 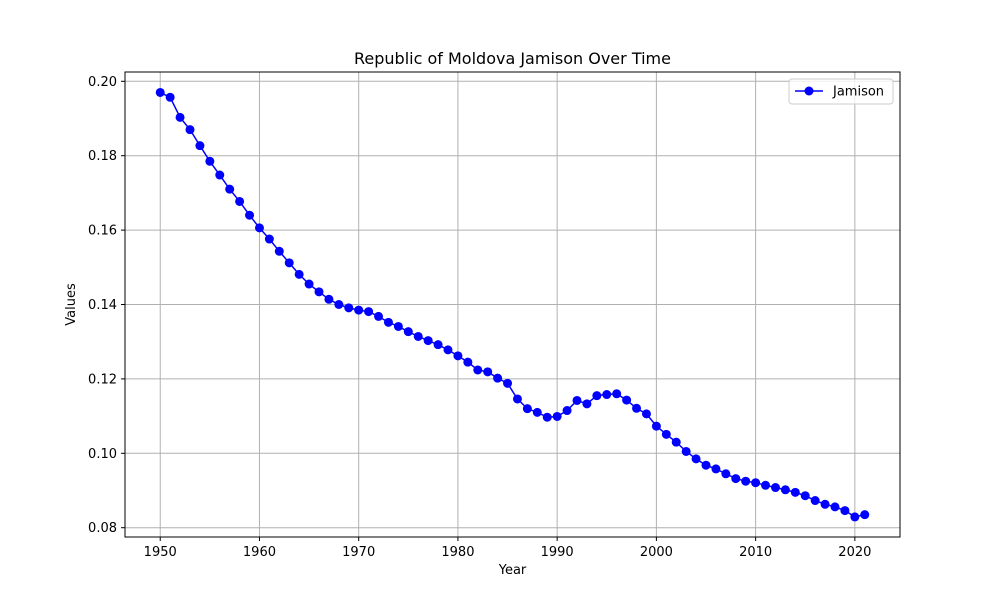 I want to click on legend-label-jamison: Jamison, so click(x=858, y=92).